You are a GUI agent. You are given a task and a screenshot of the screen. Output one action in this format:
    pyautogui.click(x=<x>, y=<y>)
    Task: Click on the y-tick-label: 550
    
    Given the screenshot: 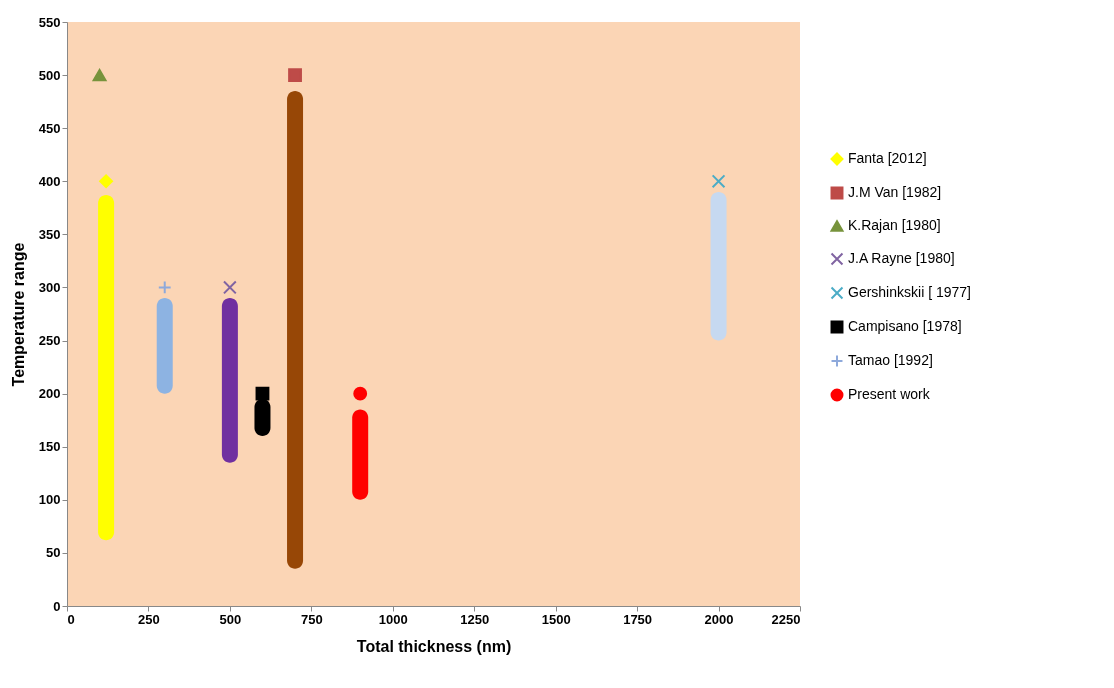 What is the action you would take?
    pyautogui.click(x=49, y=22)
    